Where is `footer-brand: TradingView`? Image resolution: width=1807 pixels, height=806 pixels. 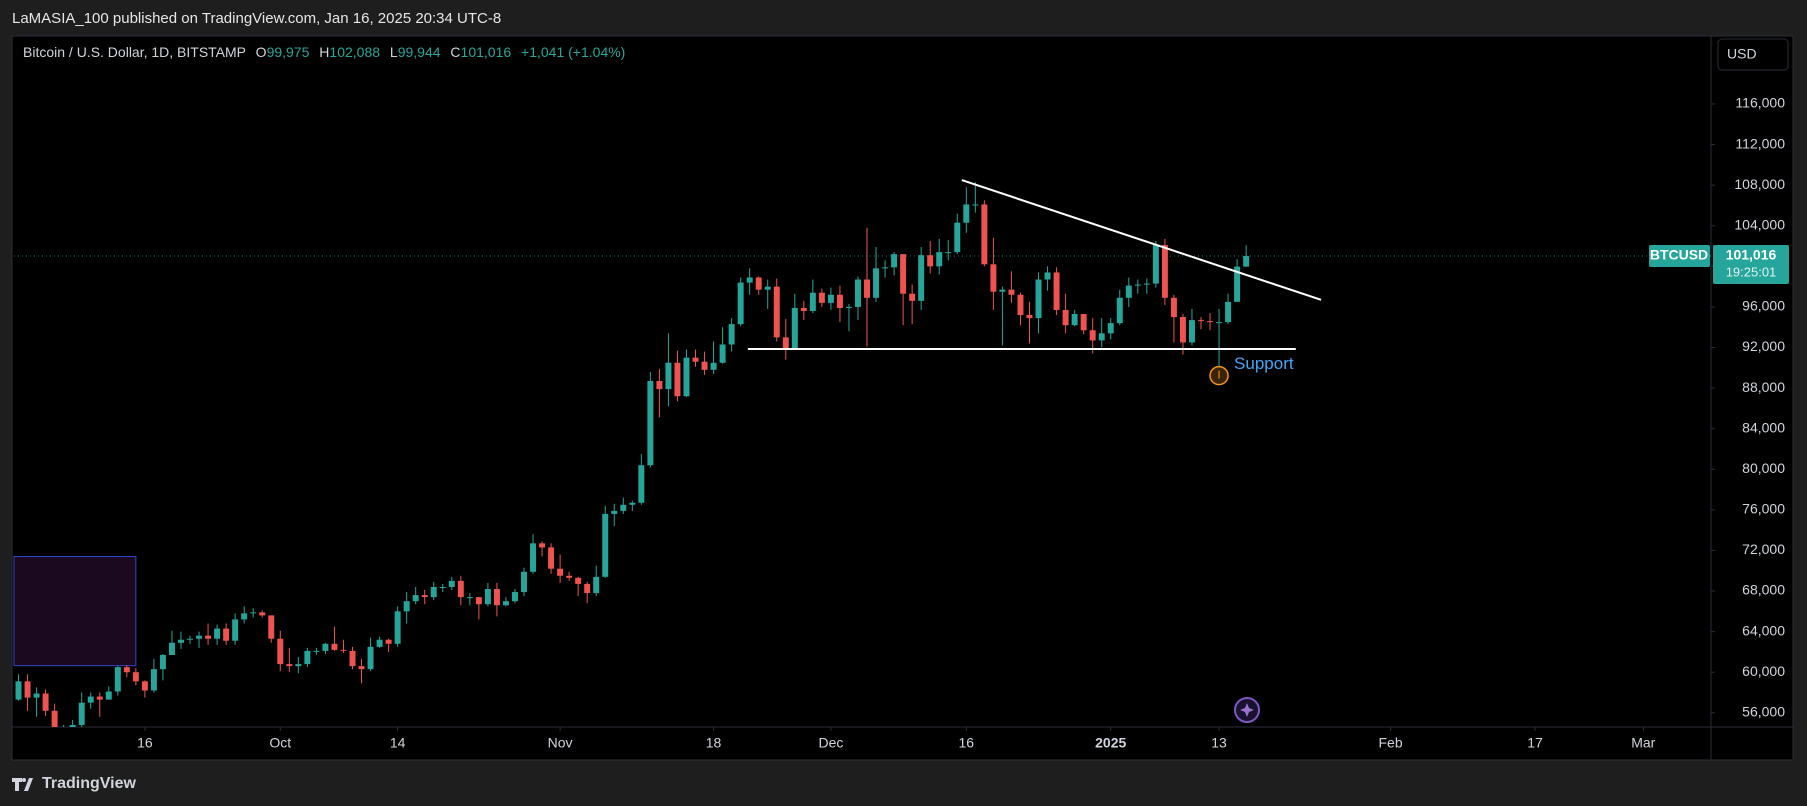 footer-brand: TradingView is located at coordinates (89, 783).